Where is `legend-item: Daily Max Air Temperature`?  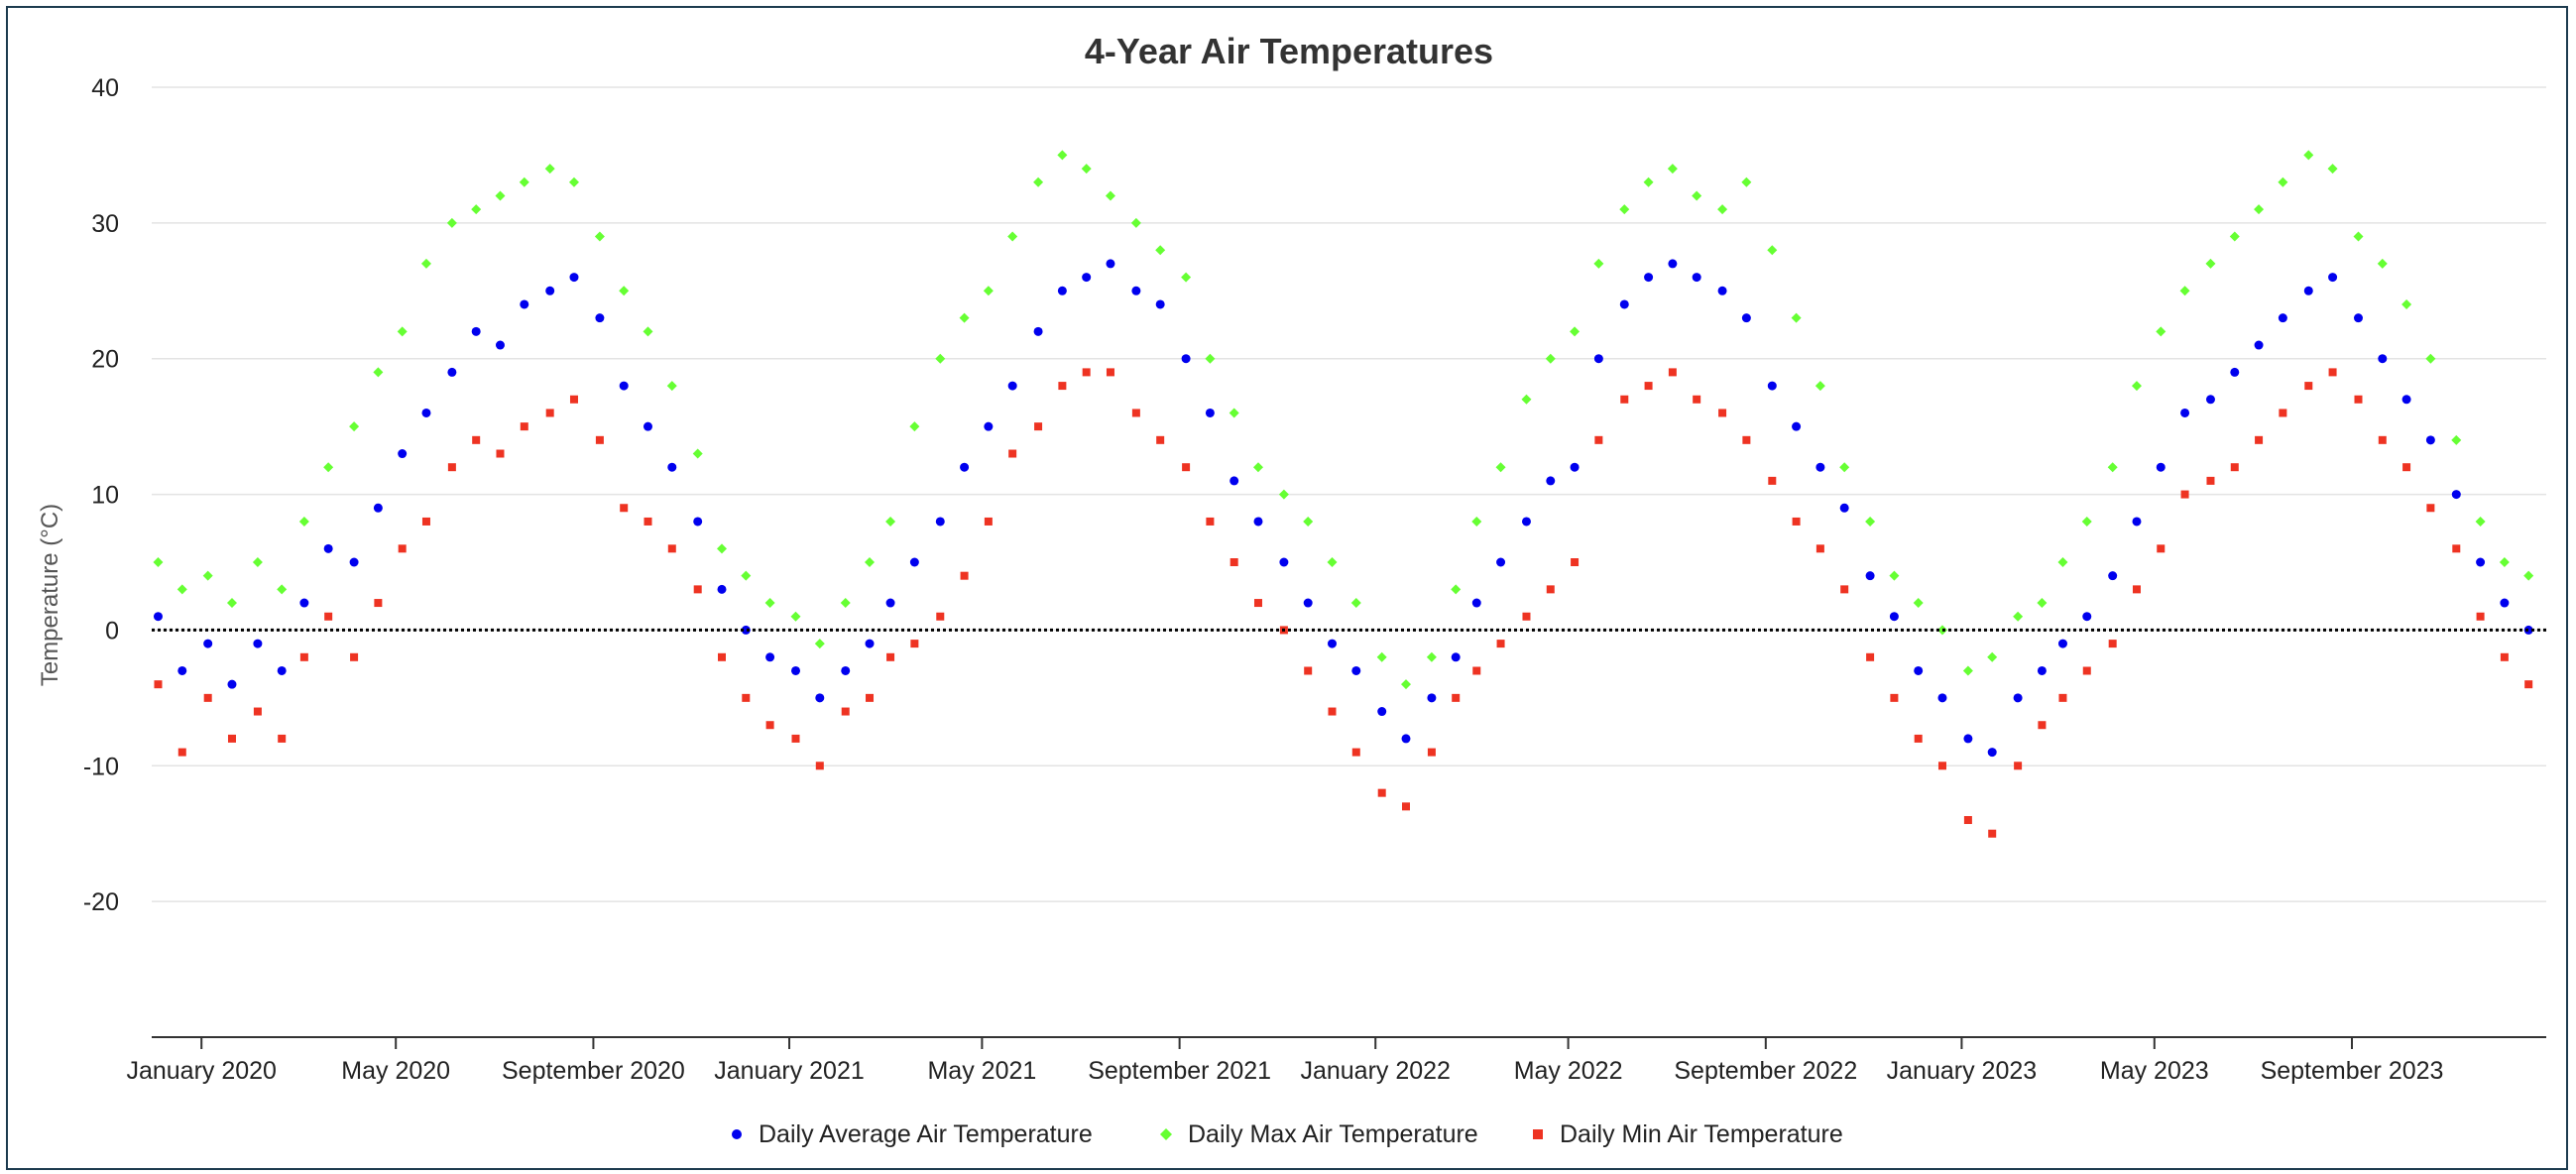
legend-item: Daily Max Air Temperature is located at coordinates (1319, 1134).